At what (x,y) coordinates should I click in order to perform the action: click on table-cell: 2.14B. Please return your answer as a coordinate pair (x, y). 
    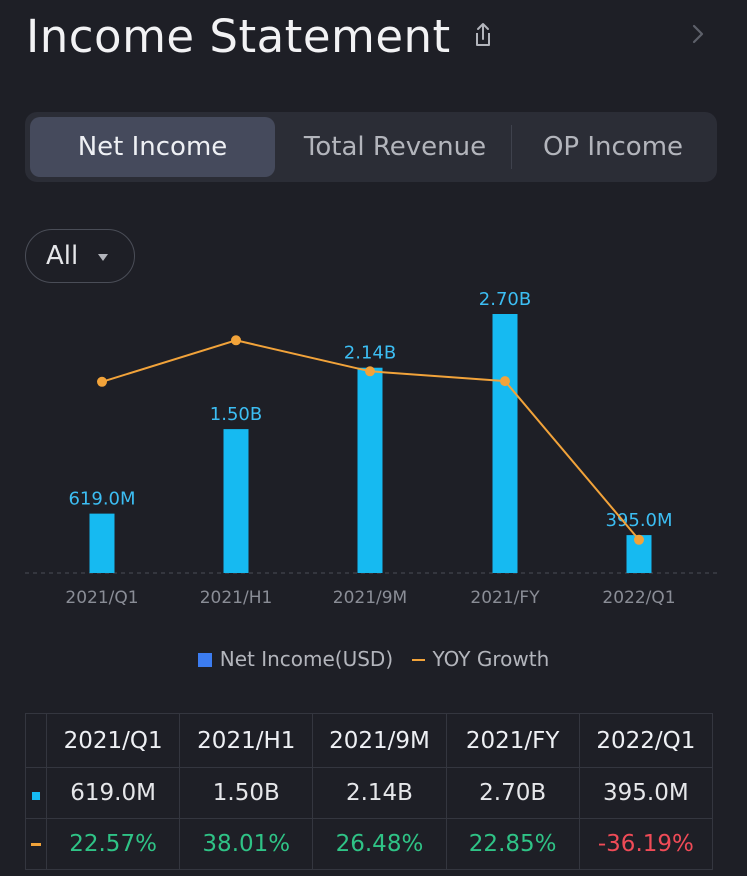
    Looking at the image, I should click on (379, 793).